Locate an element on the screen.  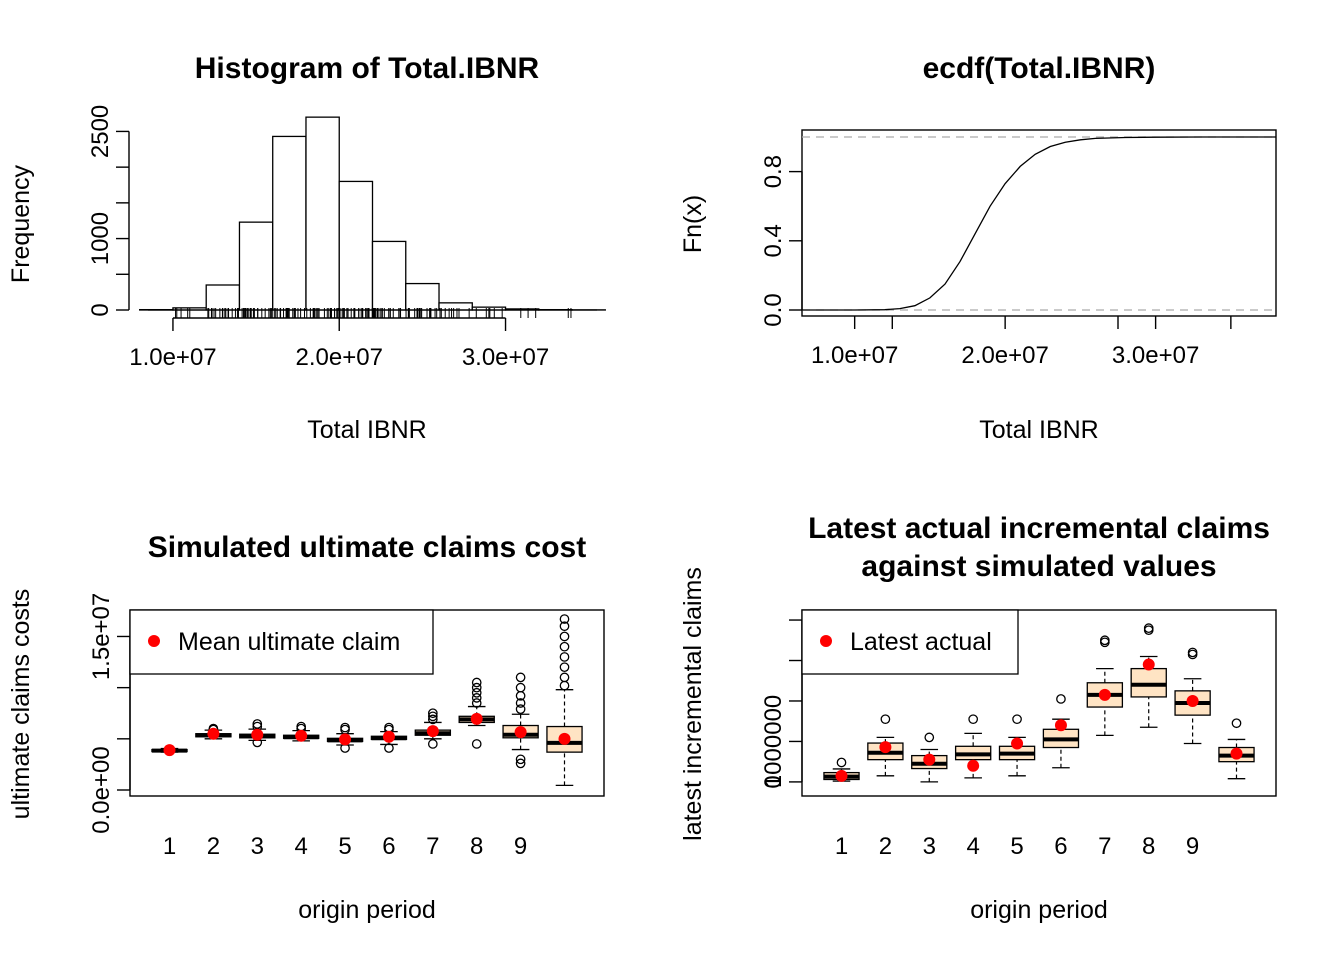
histogram-x-tick-label: 1.0e+07 is located at coordinates (172, 357).